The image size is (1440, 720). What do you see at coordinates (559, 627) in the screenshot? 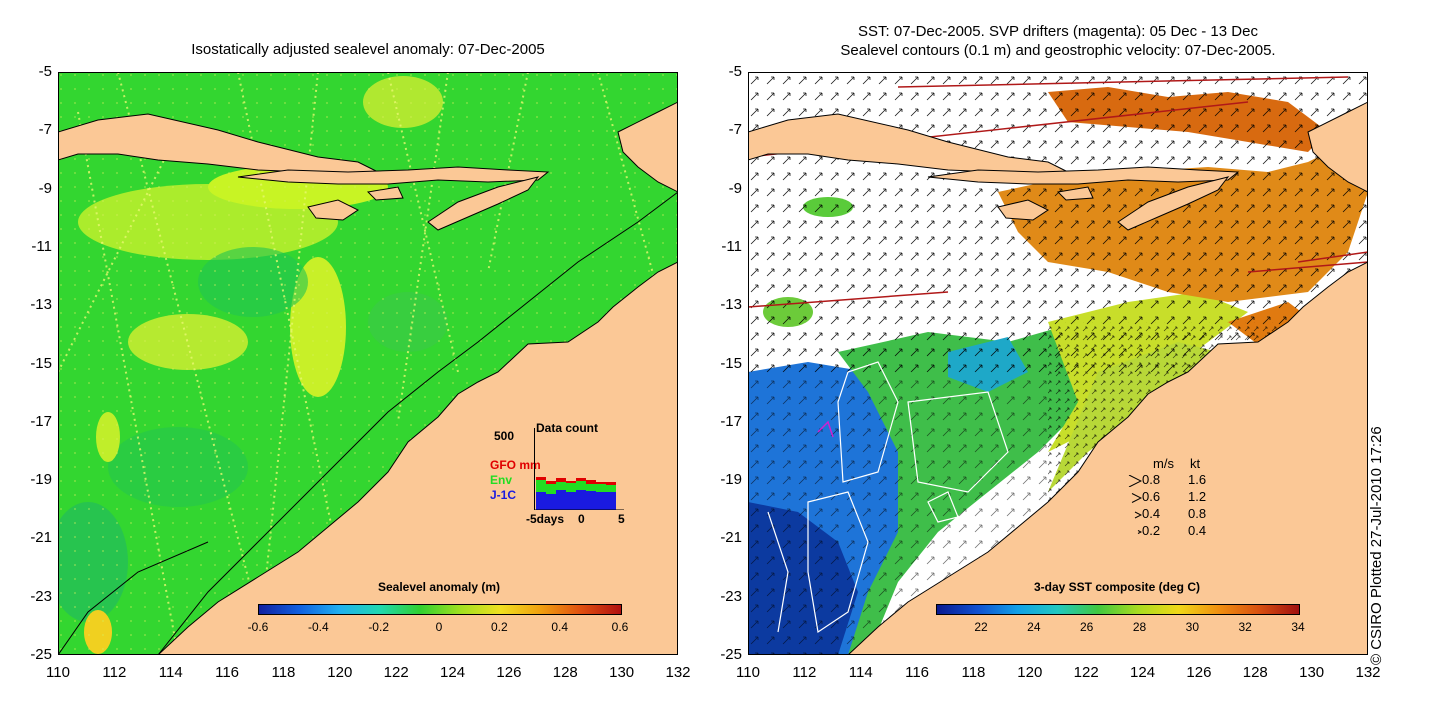
I see `colorbar-tick-label: 0.4` at bounding box center [559, 627].